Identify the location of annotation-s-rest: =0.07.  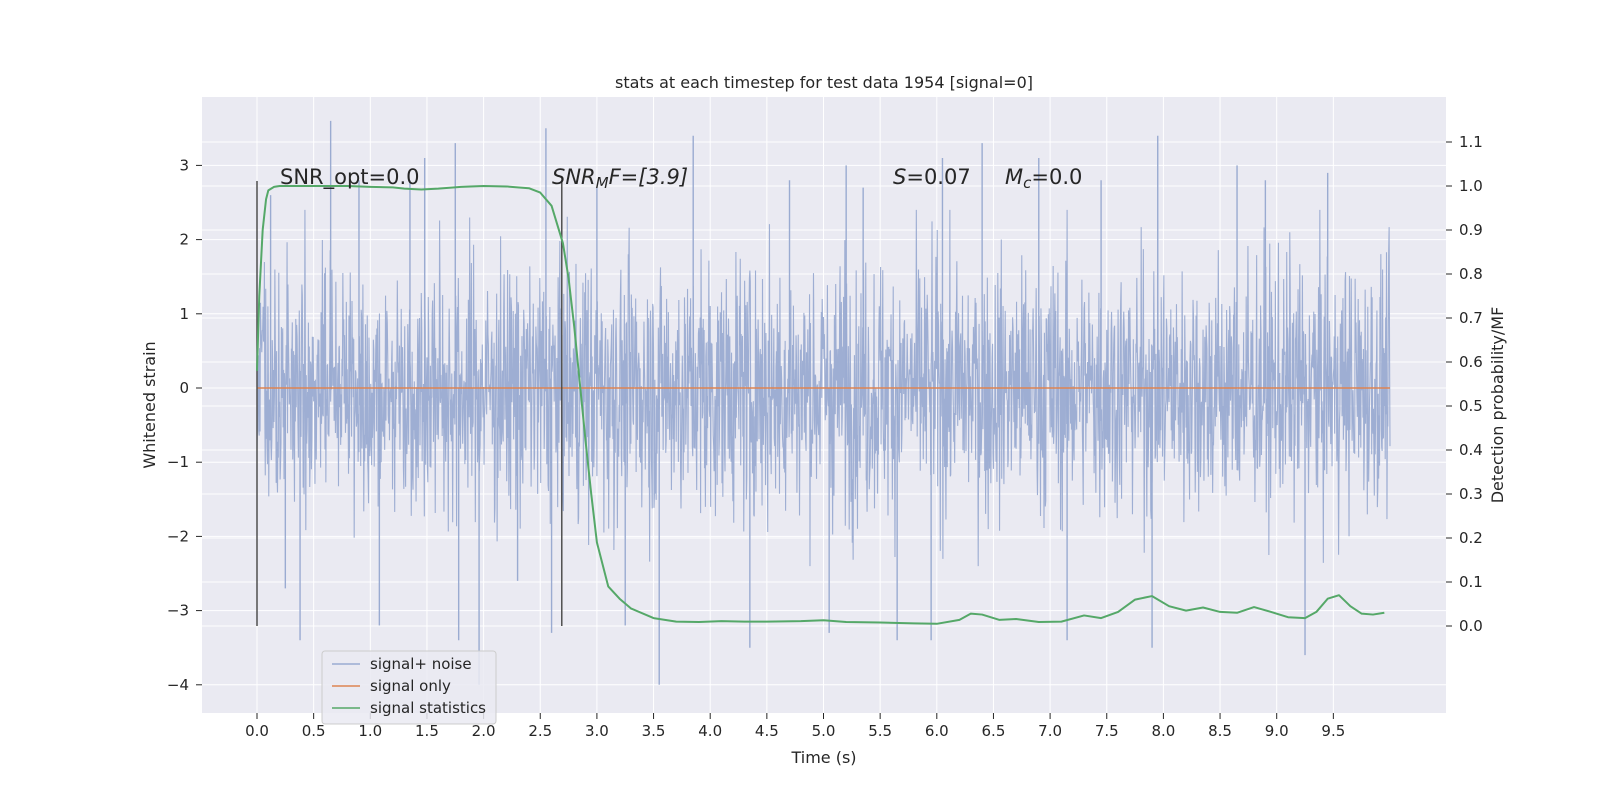
(938, 177).